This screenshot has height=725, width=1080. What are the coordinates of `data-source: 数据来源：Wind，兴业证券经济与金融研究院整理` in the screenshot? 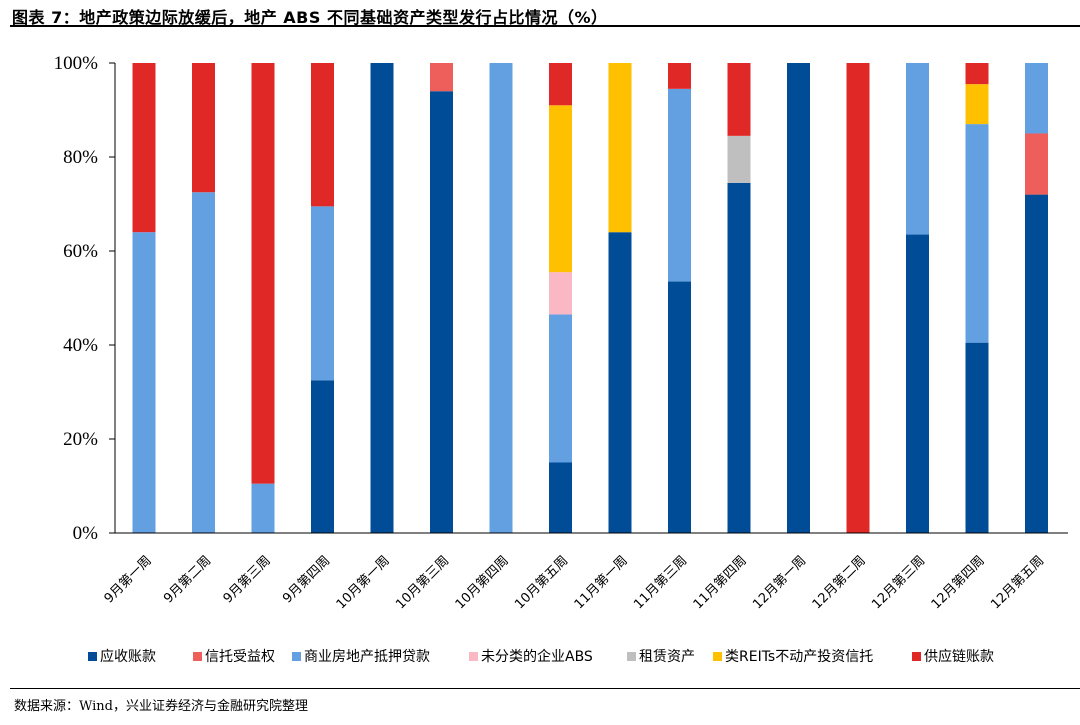 It's located at (161, 706).